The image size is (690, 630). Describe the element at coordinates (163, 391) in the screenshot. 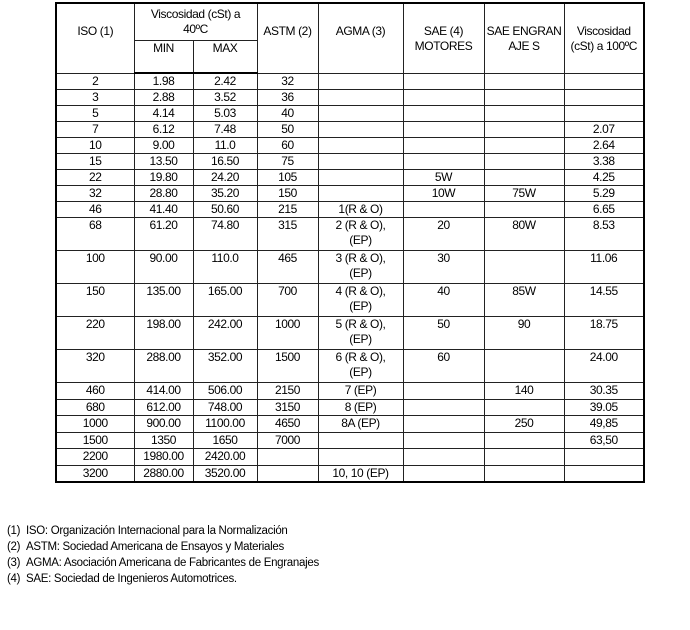

I see `cell-min: 414.00` at that location.